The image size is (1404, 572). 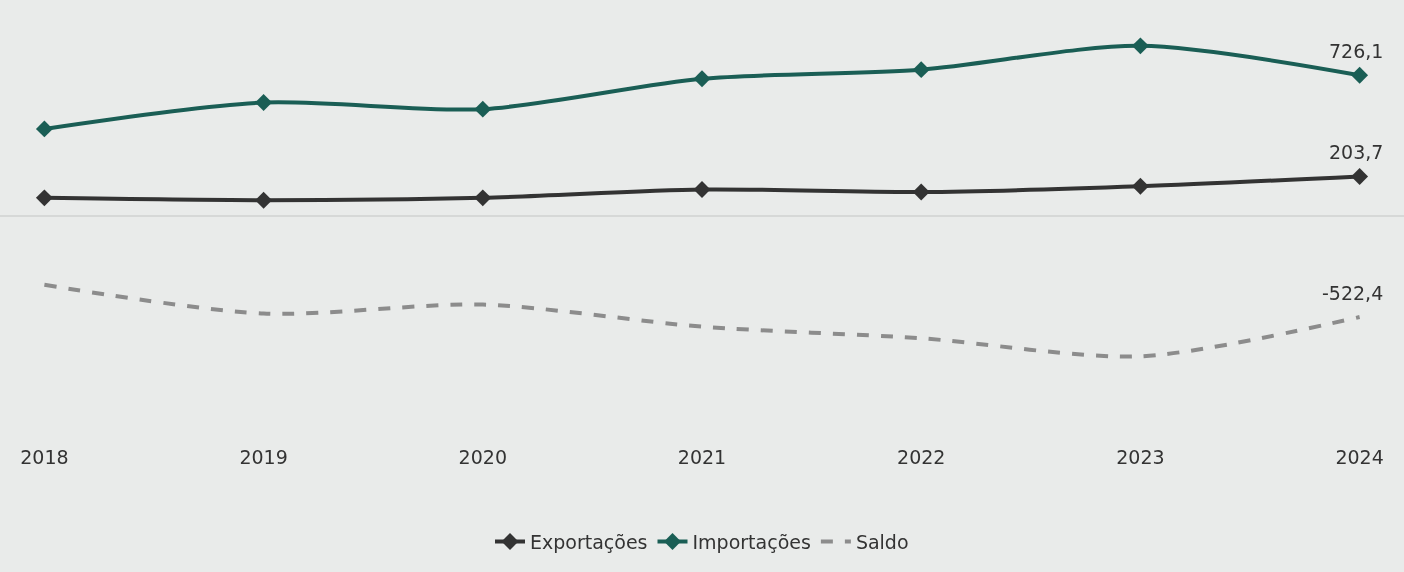 I want to click on data-label: -522,4, so click(x=1353, y=293).